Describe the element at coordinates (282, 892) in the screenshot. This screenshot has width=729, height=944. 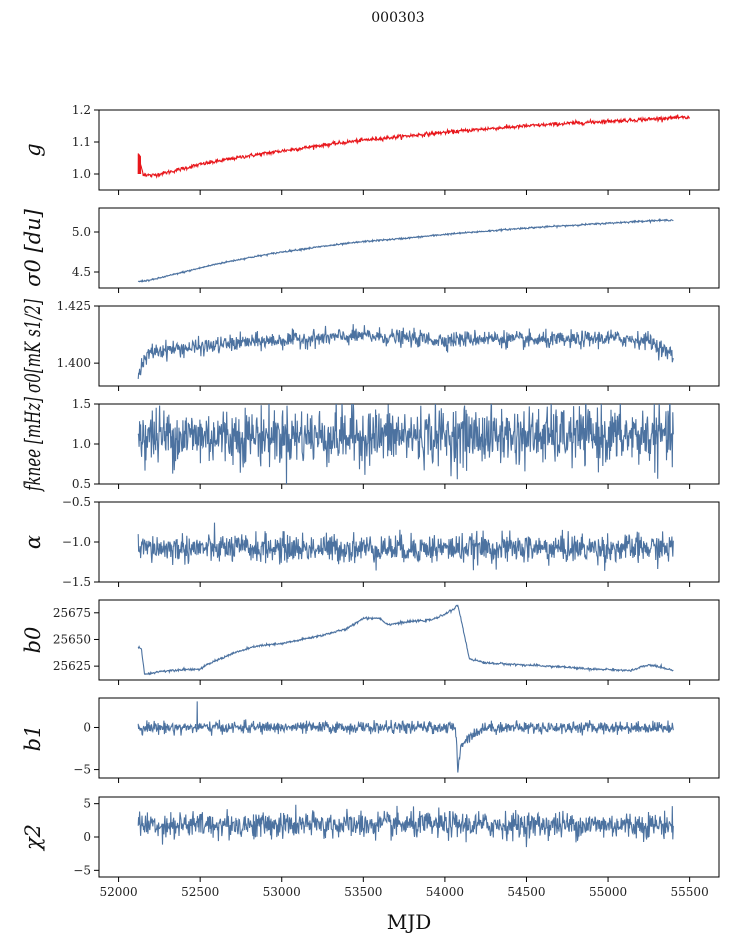
I see `x-tick-label: 53000` at that location.